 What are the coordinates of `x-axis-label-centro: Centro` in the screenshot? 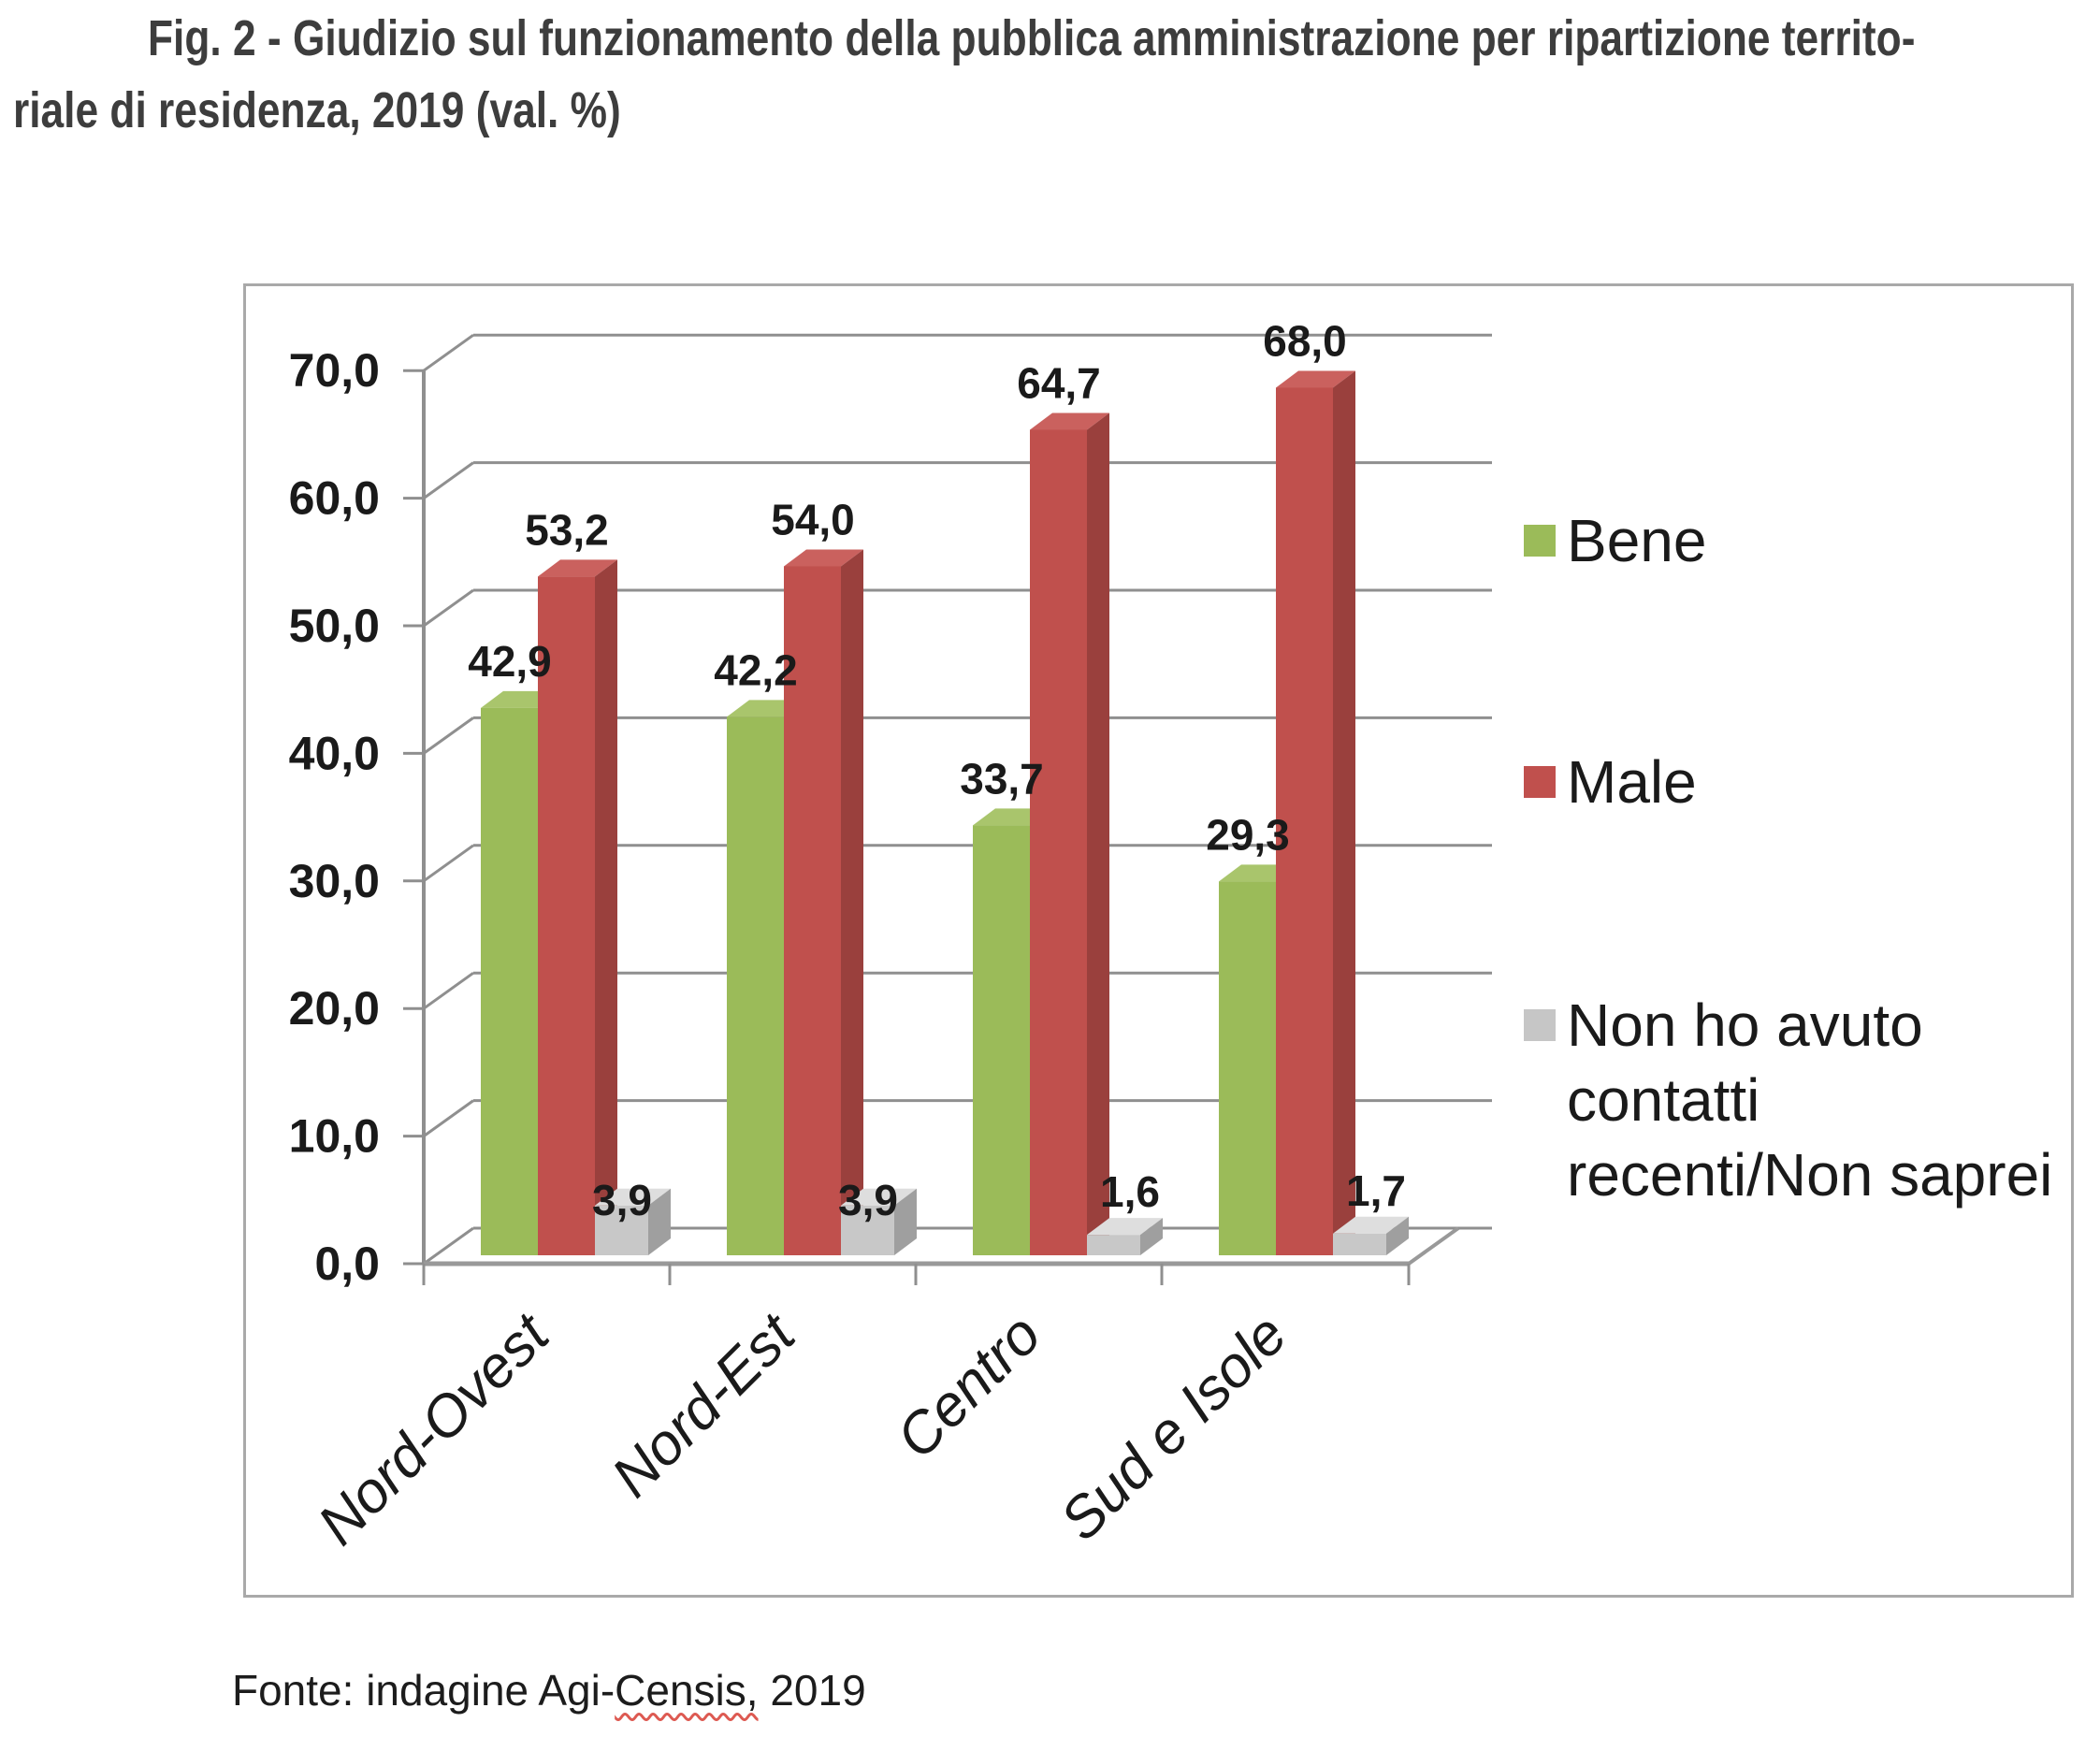 It's located at (969, 1386).